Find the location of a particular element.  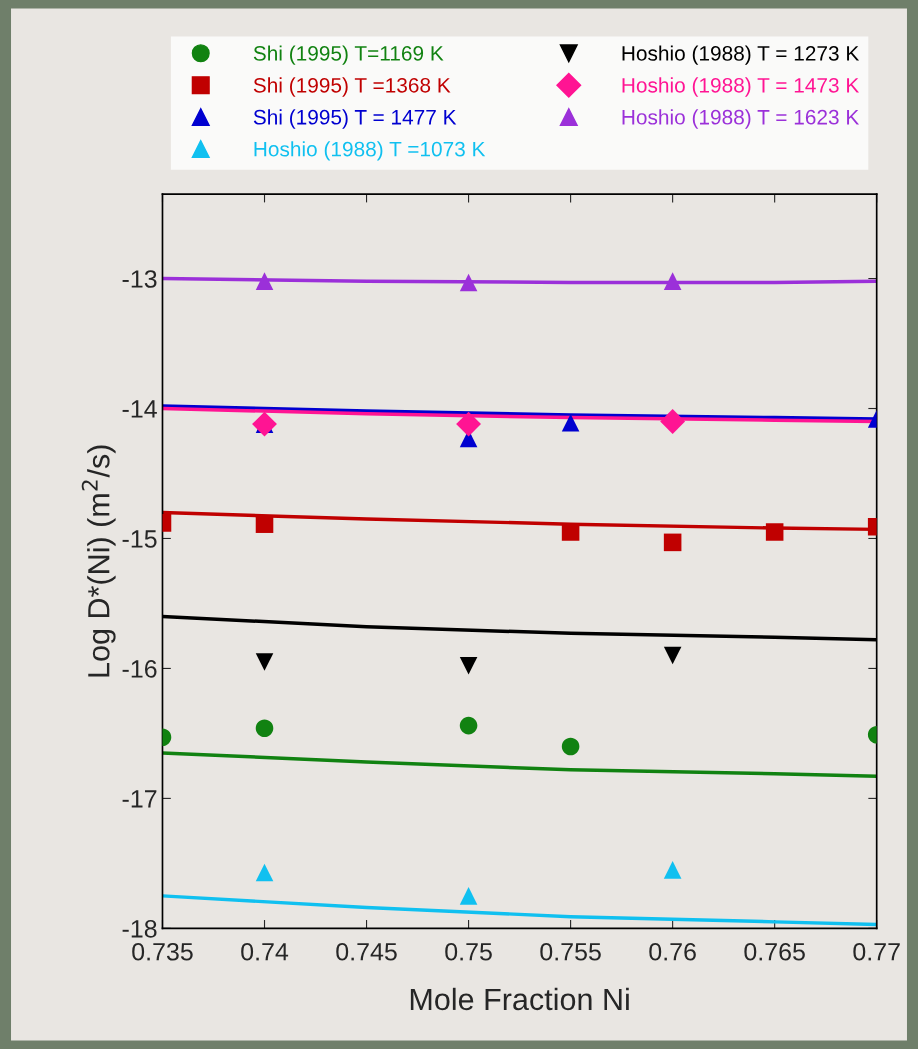

y-tick-label: -14 is located at coordinates (139, 409).